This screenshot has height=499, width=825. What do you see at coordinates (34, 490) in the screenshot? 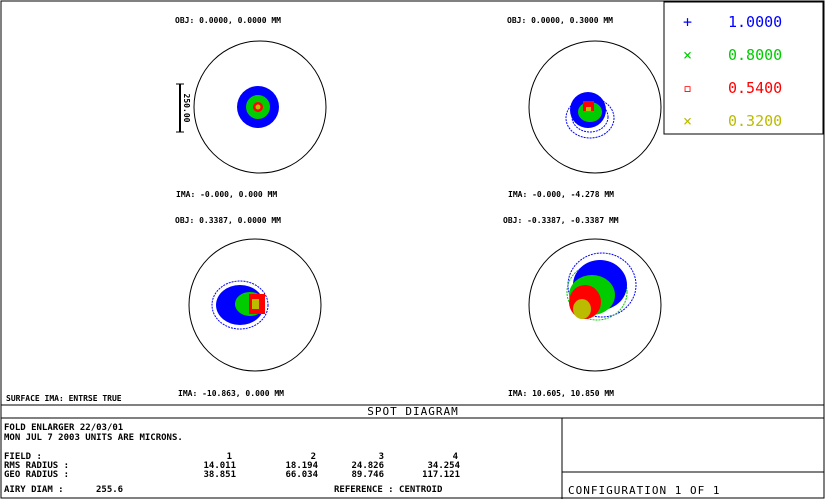
I see `airy-label: AIRY DIAM :` at bounding box center [34, 490].